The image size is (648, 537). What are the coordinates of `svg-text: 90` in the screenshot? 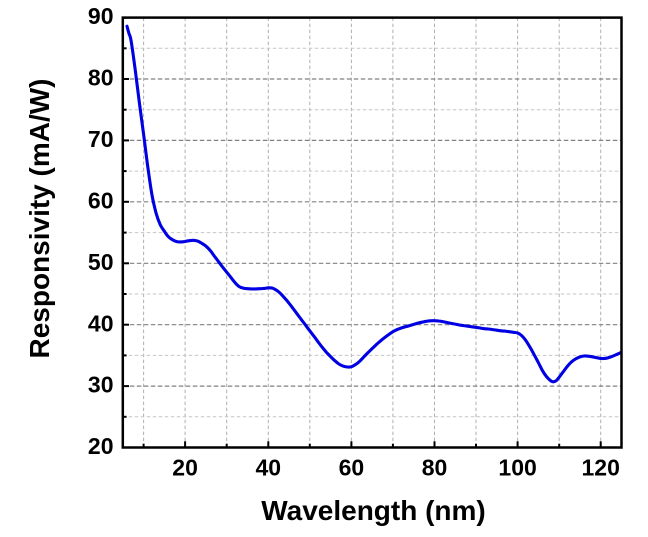 It's located at (101, 16).